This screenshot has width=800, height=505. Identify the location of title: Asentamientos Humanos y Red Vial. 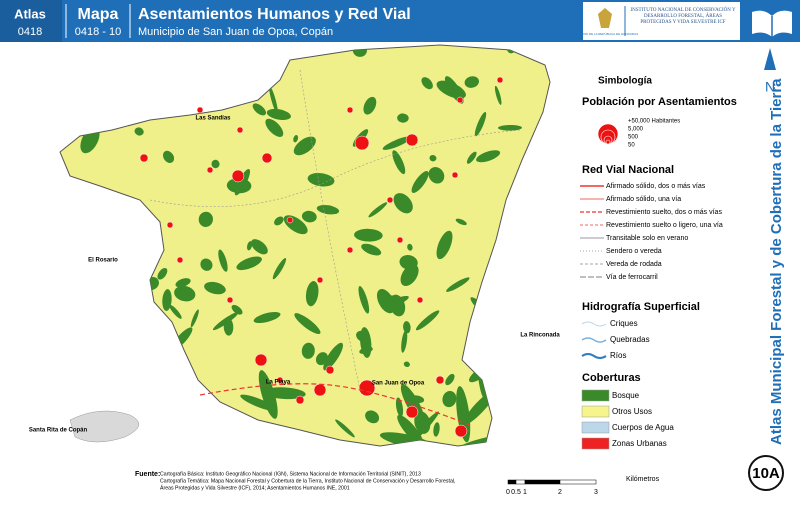
(274, 14).